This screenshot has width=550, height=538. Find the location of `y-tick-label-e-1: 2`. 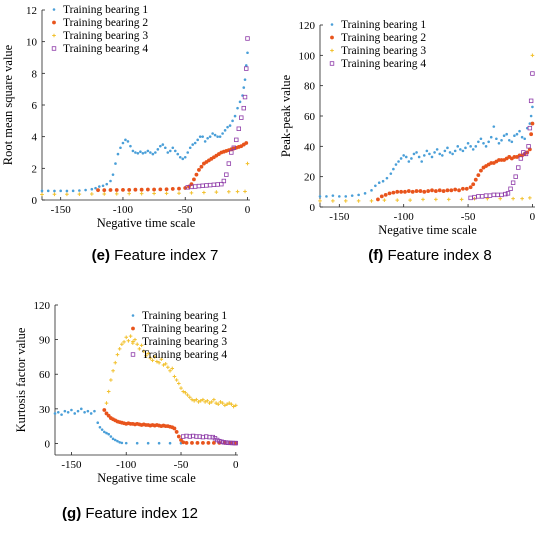

y-tick-label-e-1: 2 is located at coordinates (35, 169).